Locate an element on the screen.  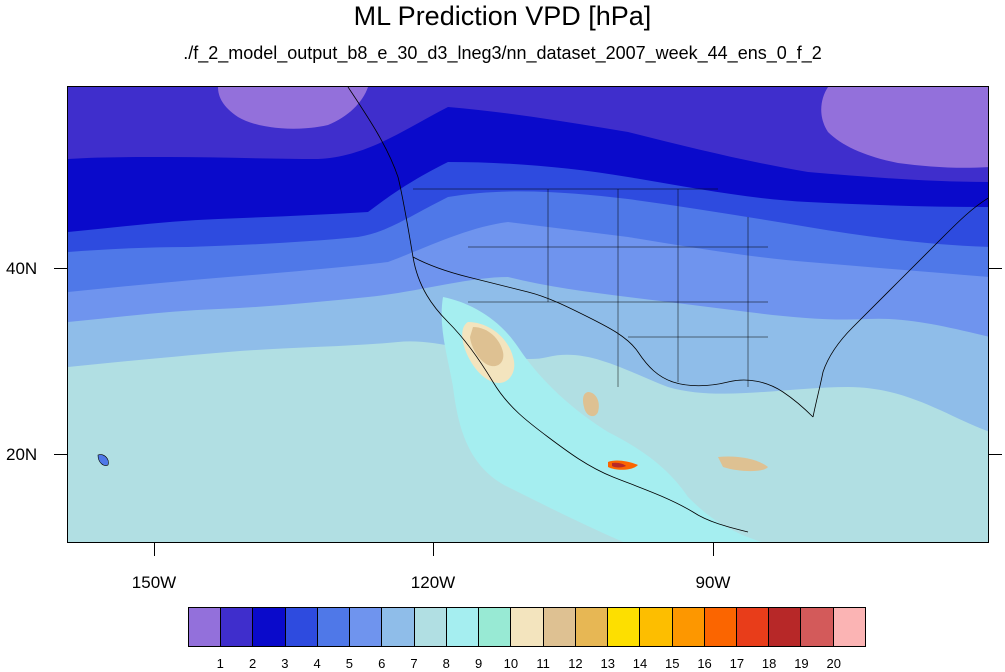
colorbar-level-label: 17 is located at coordinates (737, 663).